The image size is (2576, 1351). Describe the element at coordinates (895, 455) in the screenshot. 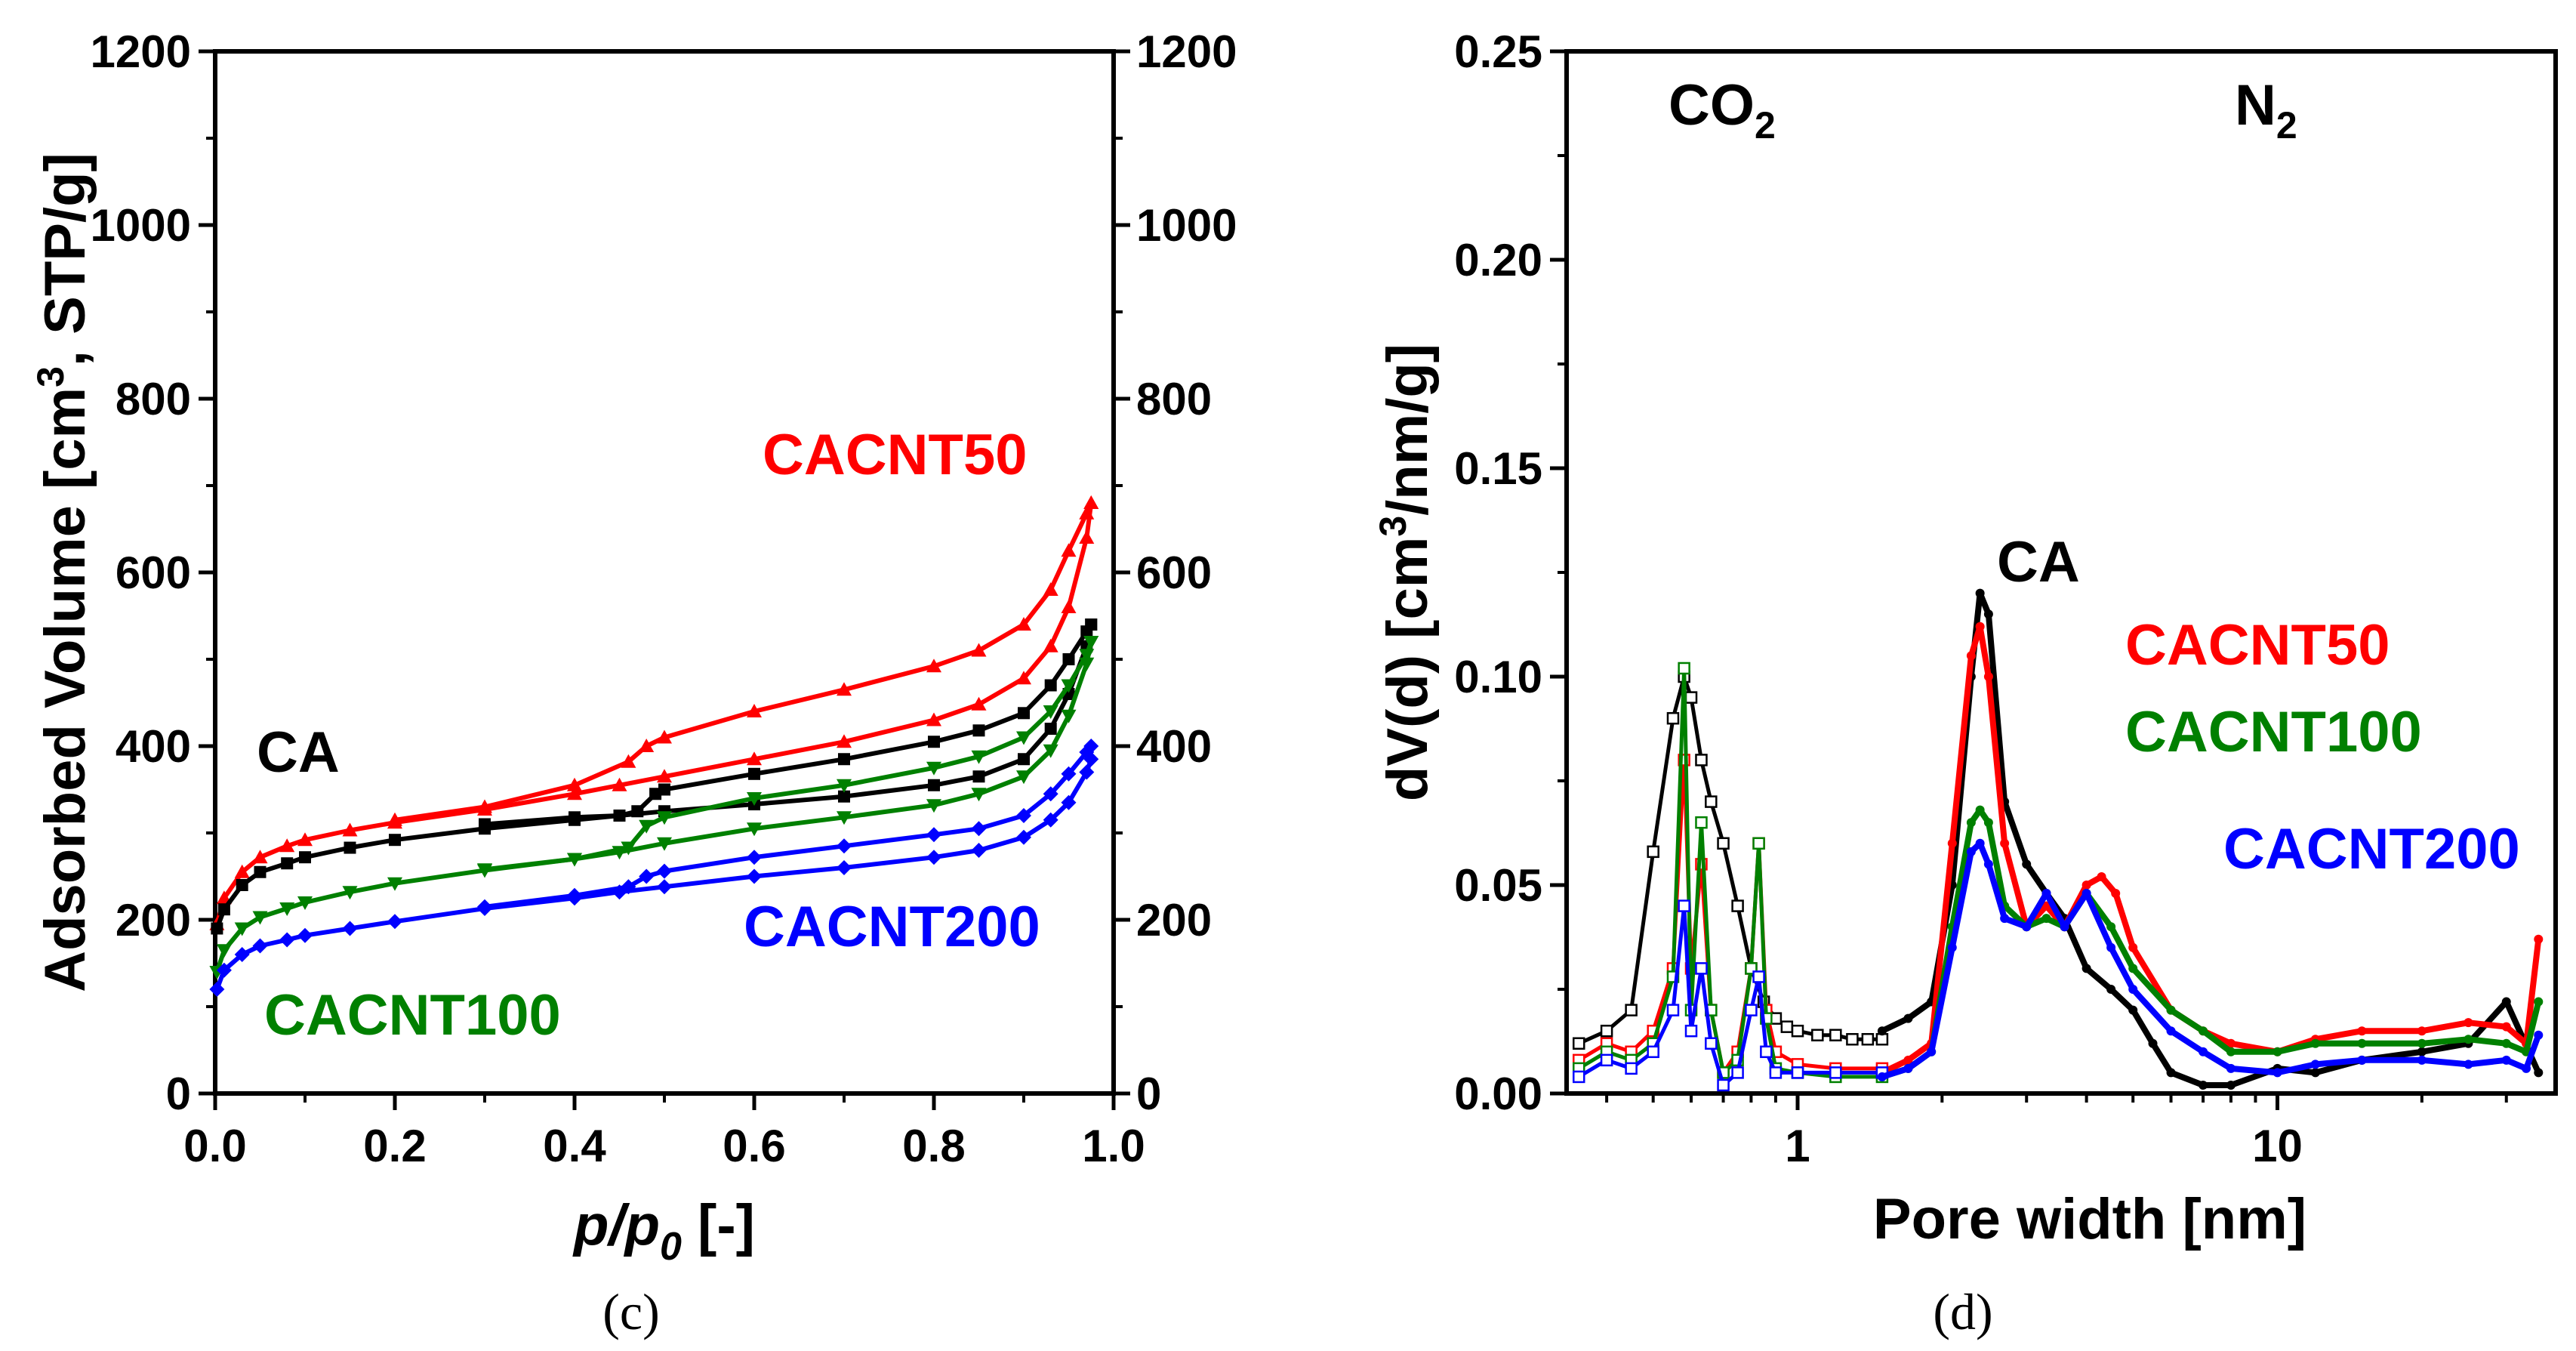

I see `isotherm-label-cacnt50: CACNT50` at that location.